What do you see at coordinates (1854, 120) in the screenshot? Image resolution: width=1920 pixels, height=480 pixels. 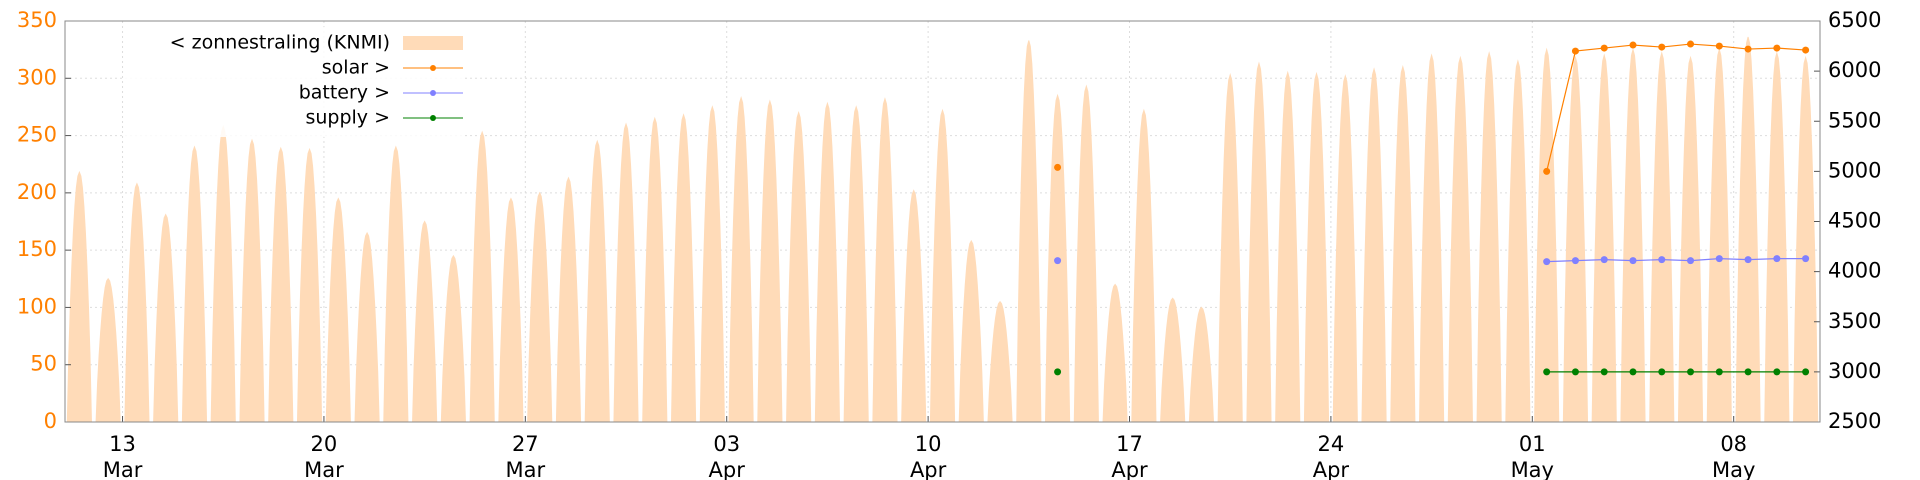 I see `y2-tick-label: 5500` at bounding box center [1854, 120].